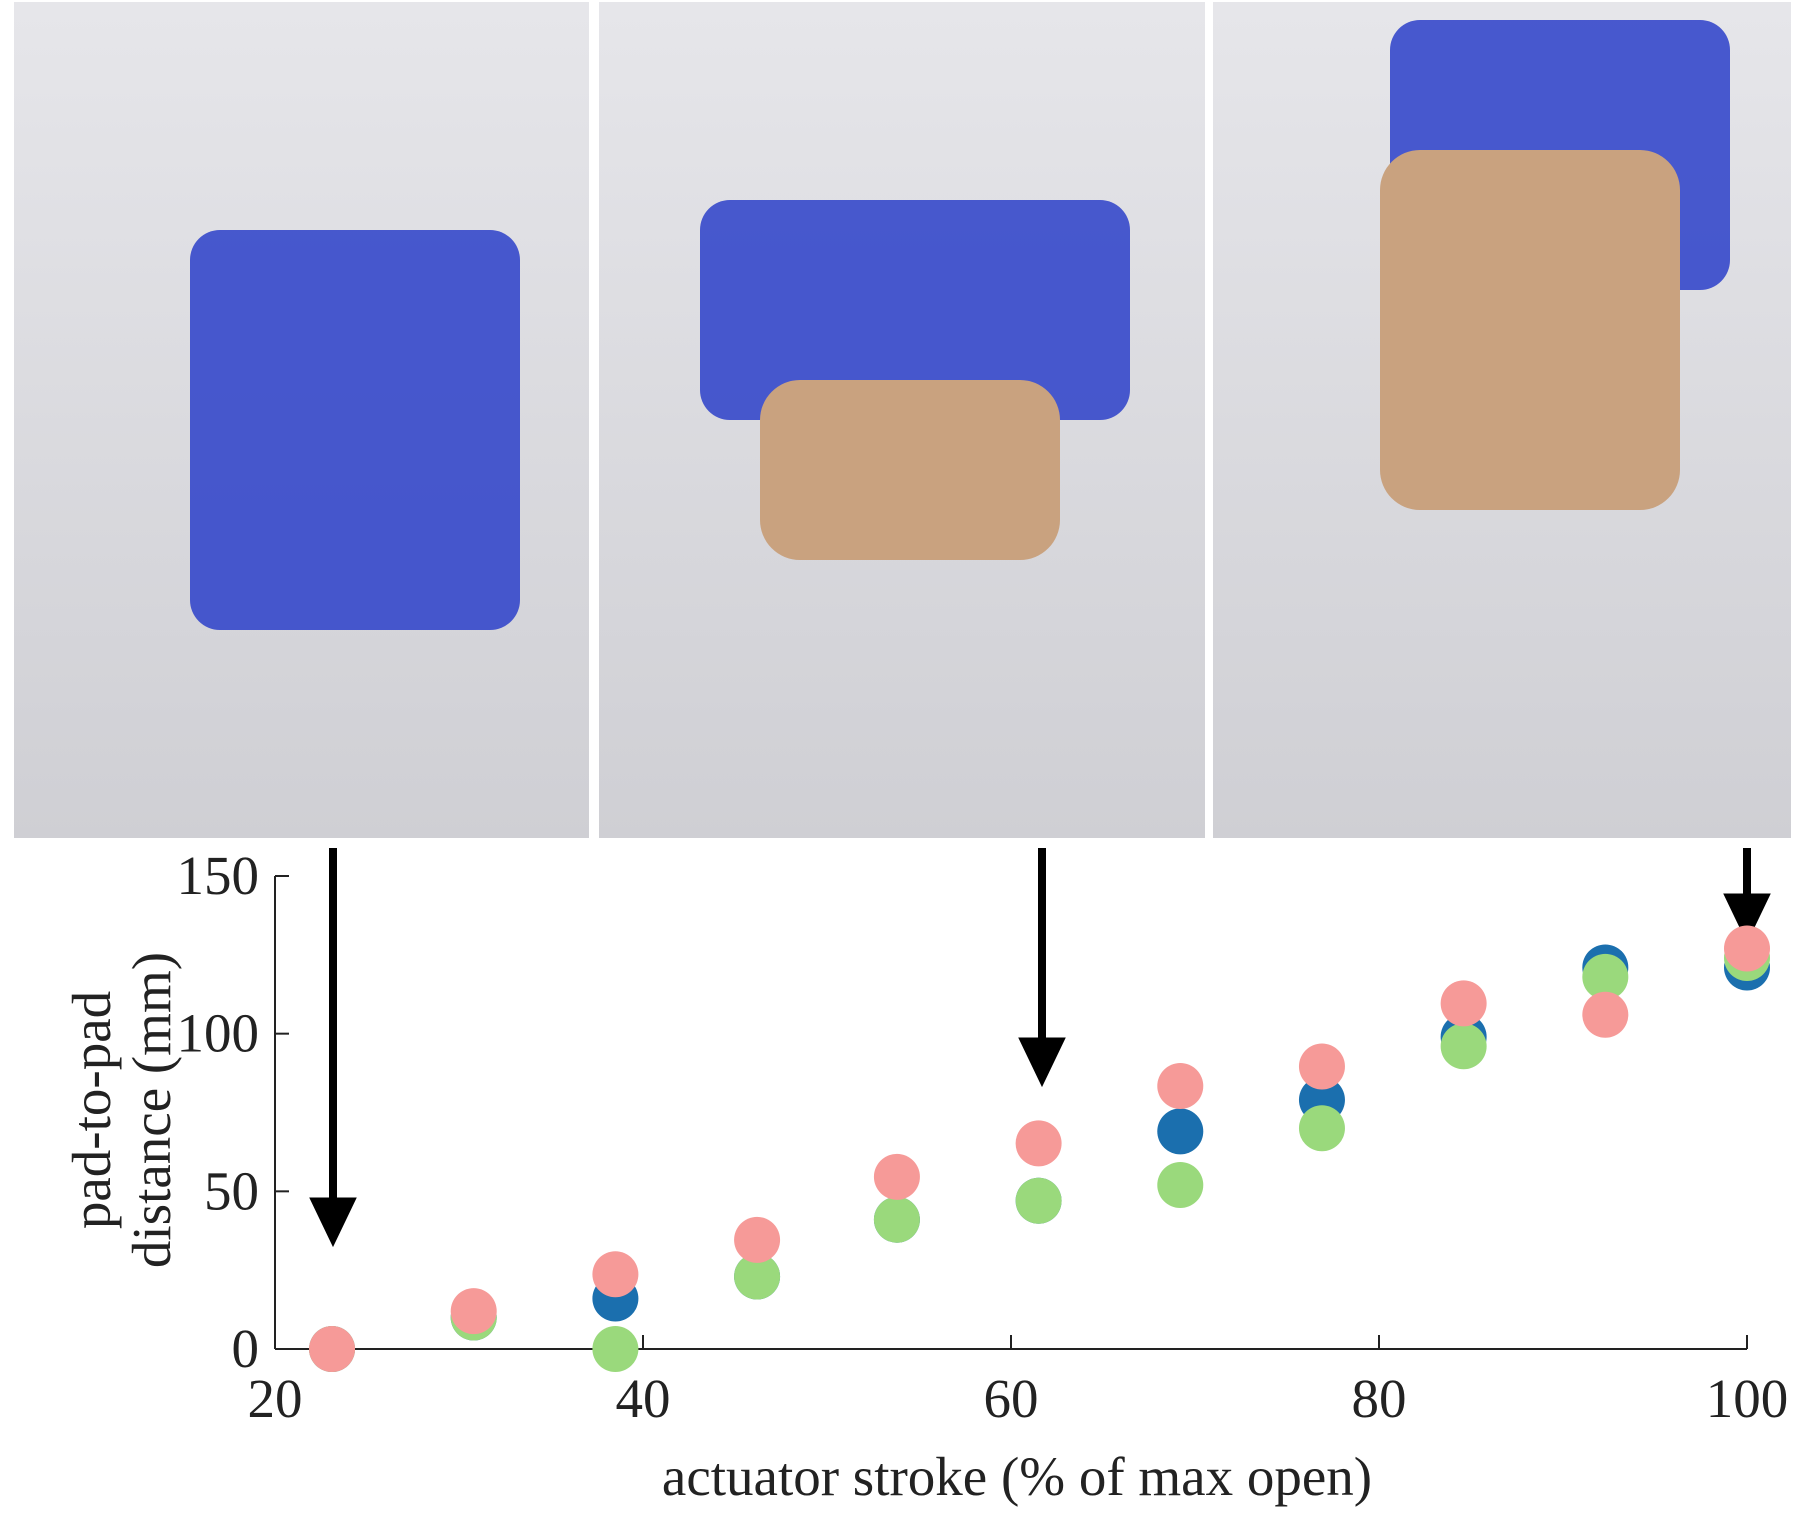 The image size is (1800, 1535). Describe the element at coordinates (643, 1398) in the screenshot. I see `x-tick-label: 40` at that location.